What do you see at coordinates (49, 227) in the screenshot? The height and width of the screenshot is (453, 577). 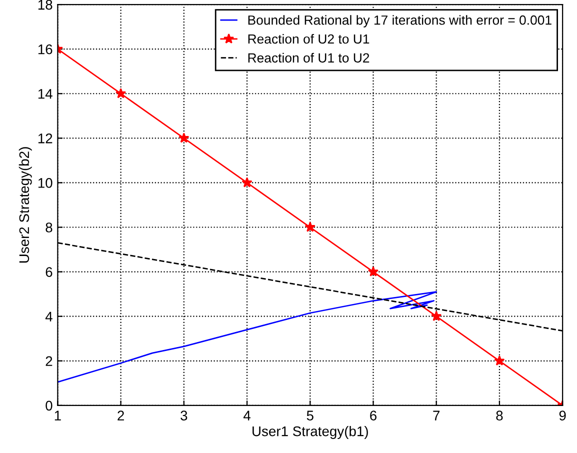 I see `y-tick-label: 8` at bounding box center [49, 227].